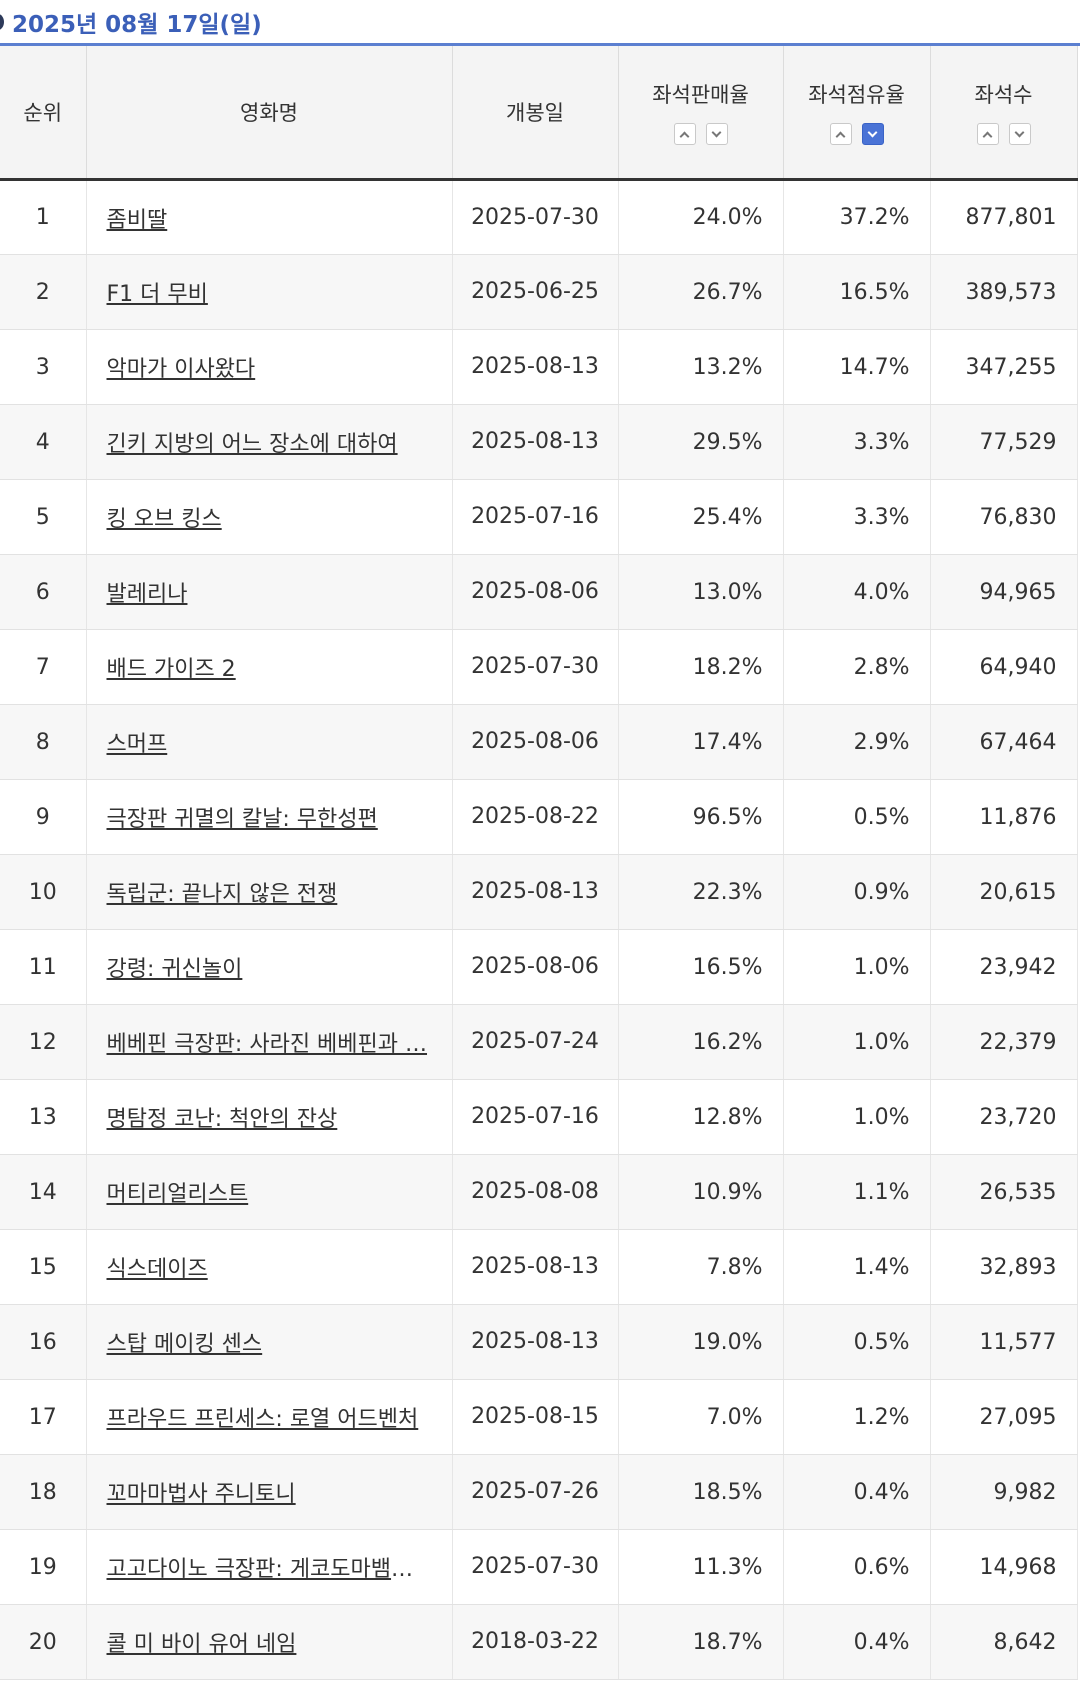 Image resolution: width=1080 pixels, height=1698 pixels. Describe the element at coordinates (43, 1117) in the screenshot. I see `rank-cell: 13` at that location.